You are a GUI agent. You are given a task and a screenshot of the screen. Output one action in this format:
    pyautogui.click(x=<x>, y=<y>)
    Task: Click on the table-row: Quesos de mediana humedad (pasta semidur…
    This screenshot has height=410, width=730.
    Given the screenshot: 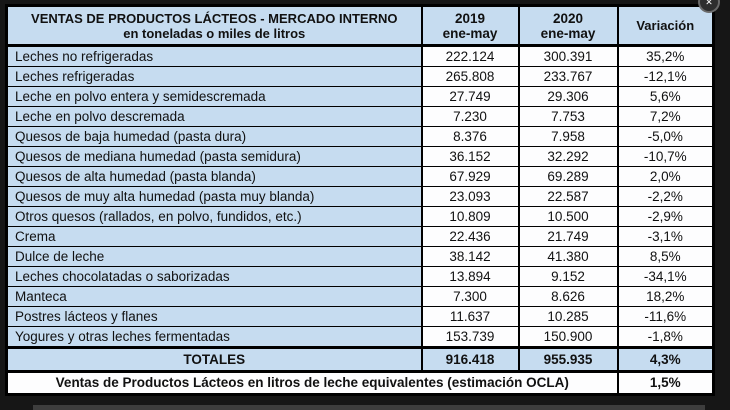 What is the action you would take?
    pyautogui.click(x=360, y=156)
    